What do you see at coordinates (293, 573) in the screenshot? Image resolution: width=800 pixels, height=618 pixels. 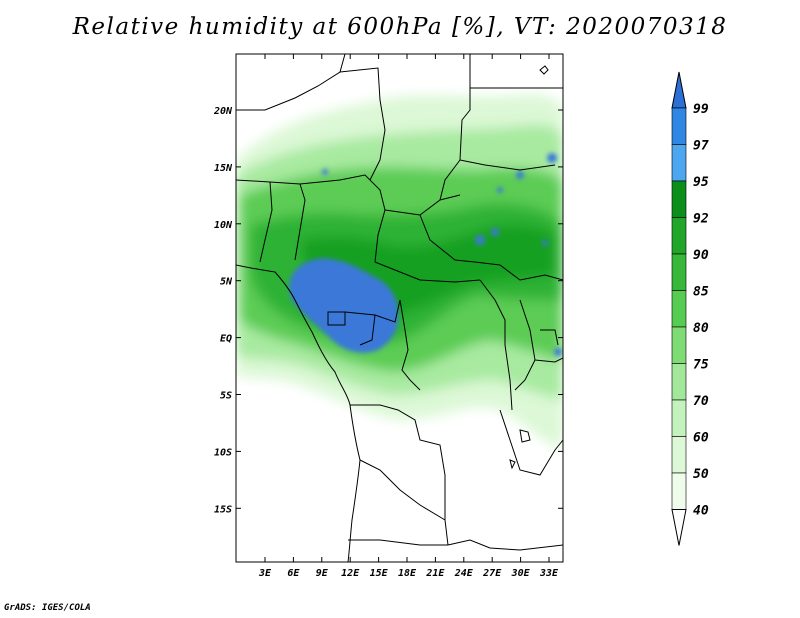 I see `lon-label: 6E` at bounding box center [293, 573].